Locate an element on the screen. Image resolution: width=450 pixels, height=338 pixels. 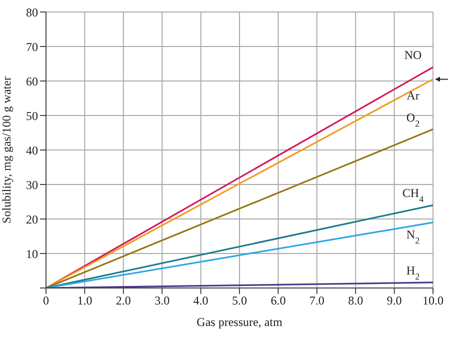
x-tick-label: 5.0 is located at coordinates (239, 301).